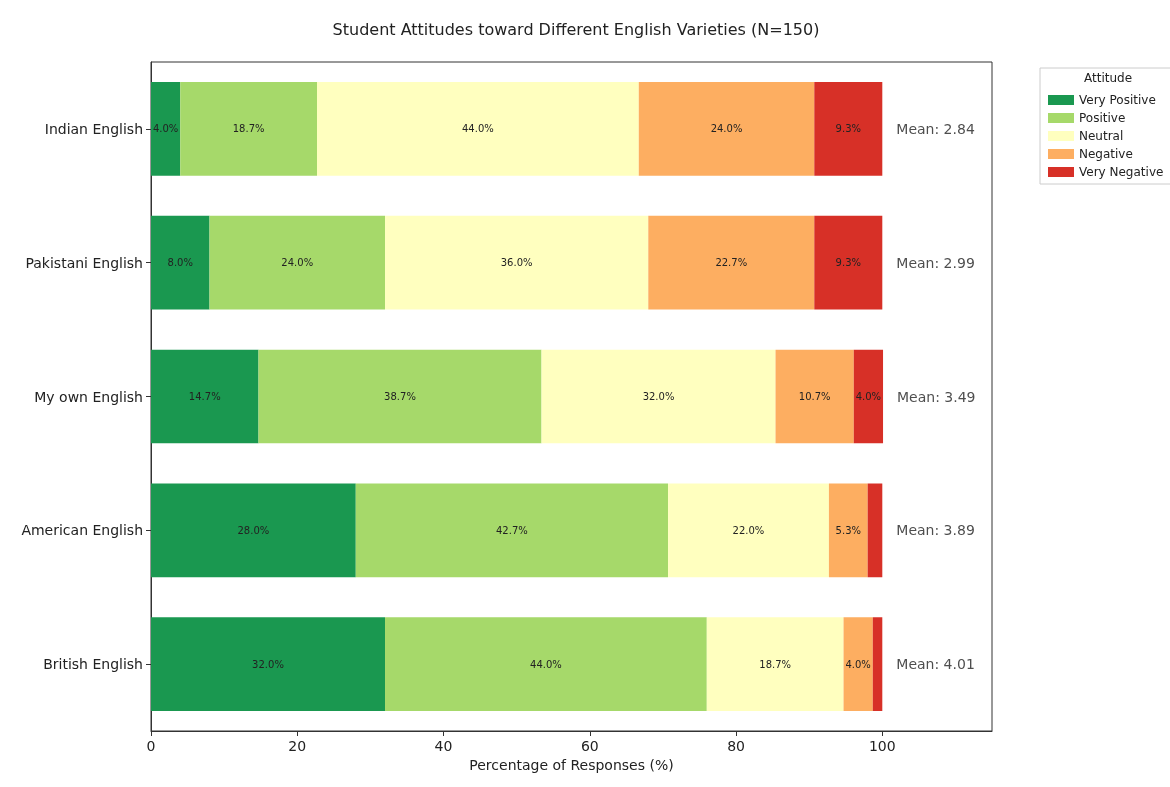  I want to click on y-tick-label: British English, so click(93, 664).